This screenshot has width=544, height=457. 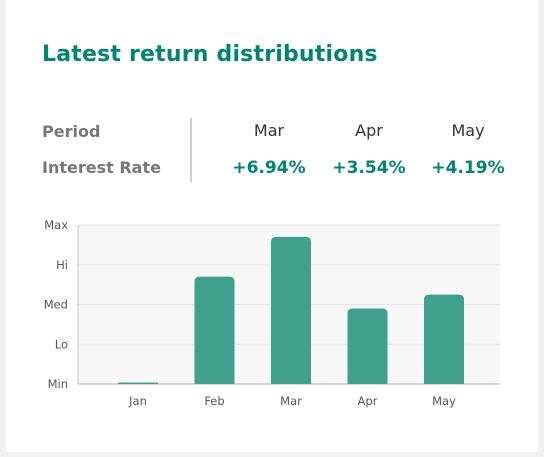 What do you see at coordinates (291, 401) in the screenshot?
I see `x-tick-label-mar: Mar` at bounding box center [291, 401].